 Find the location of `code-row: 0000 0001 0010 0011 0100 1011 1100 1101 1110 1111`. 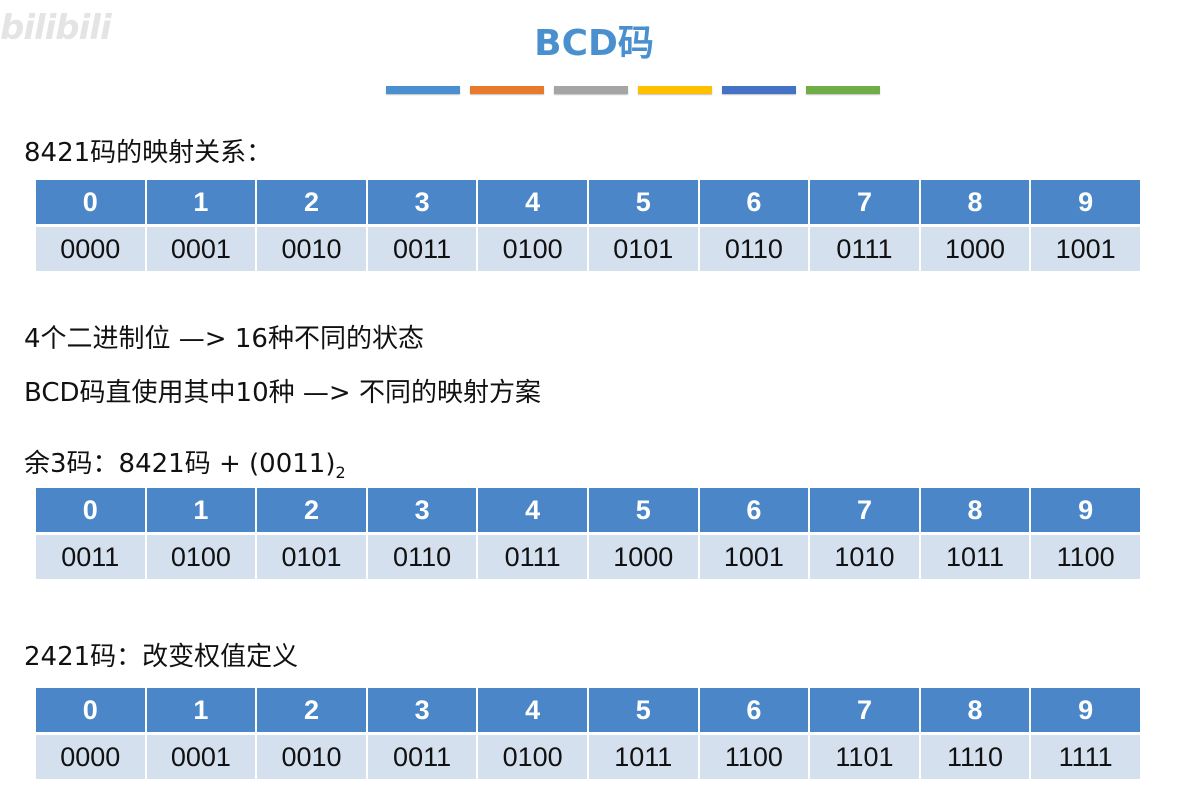

code-row: 0000 0001 0010 0011 0100 1011 1100 1101 1110 1111 is located at coordinates (588, 757).